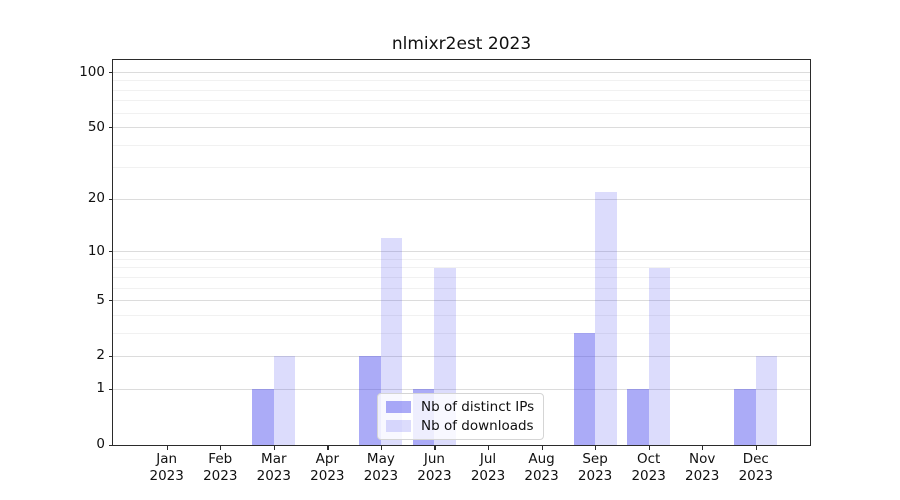 The height and width of the screenshot is (500, 900). Describe the element at coordinates (461, 44) in the screenshot. I see `chart-title: nlmixr2est 2023` at that location.